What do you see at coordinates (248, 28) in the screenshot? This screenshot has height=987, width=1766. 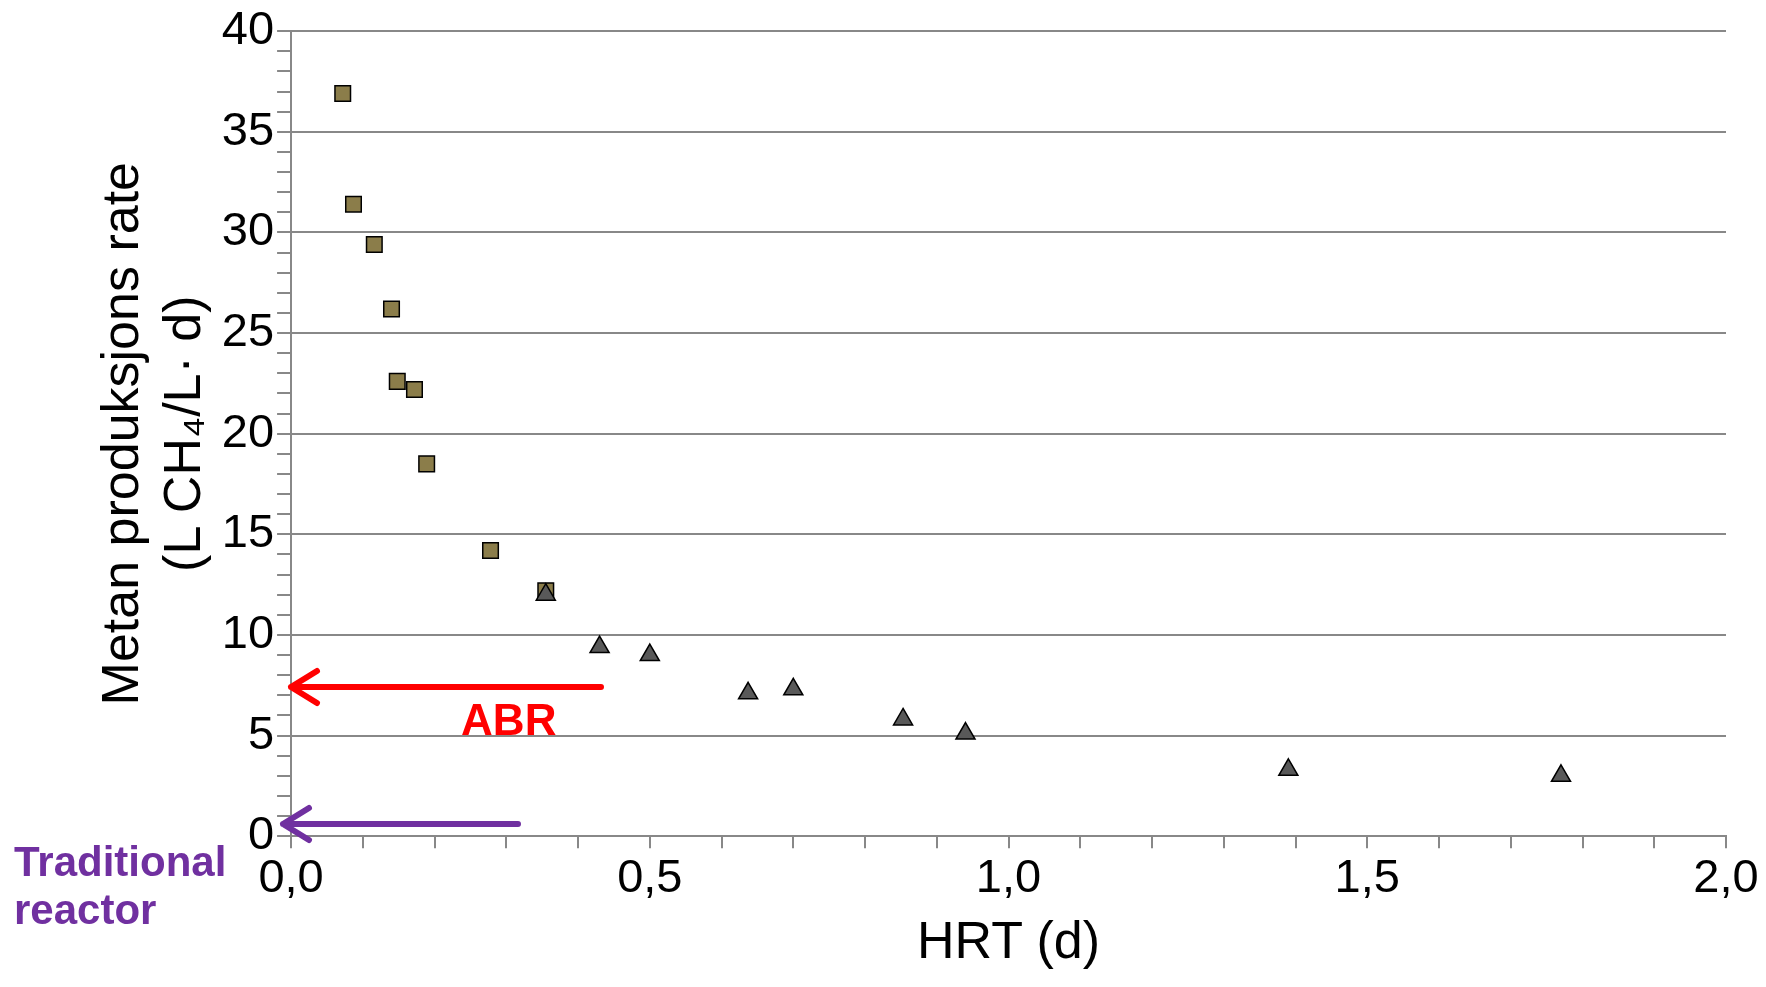 I see `y-tick-label: 40` at bounding box center [248, 28].